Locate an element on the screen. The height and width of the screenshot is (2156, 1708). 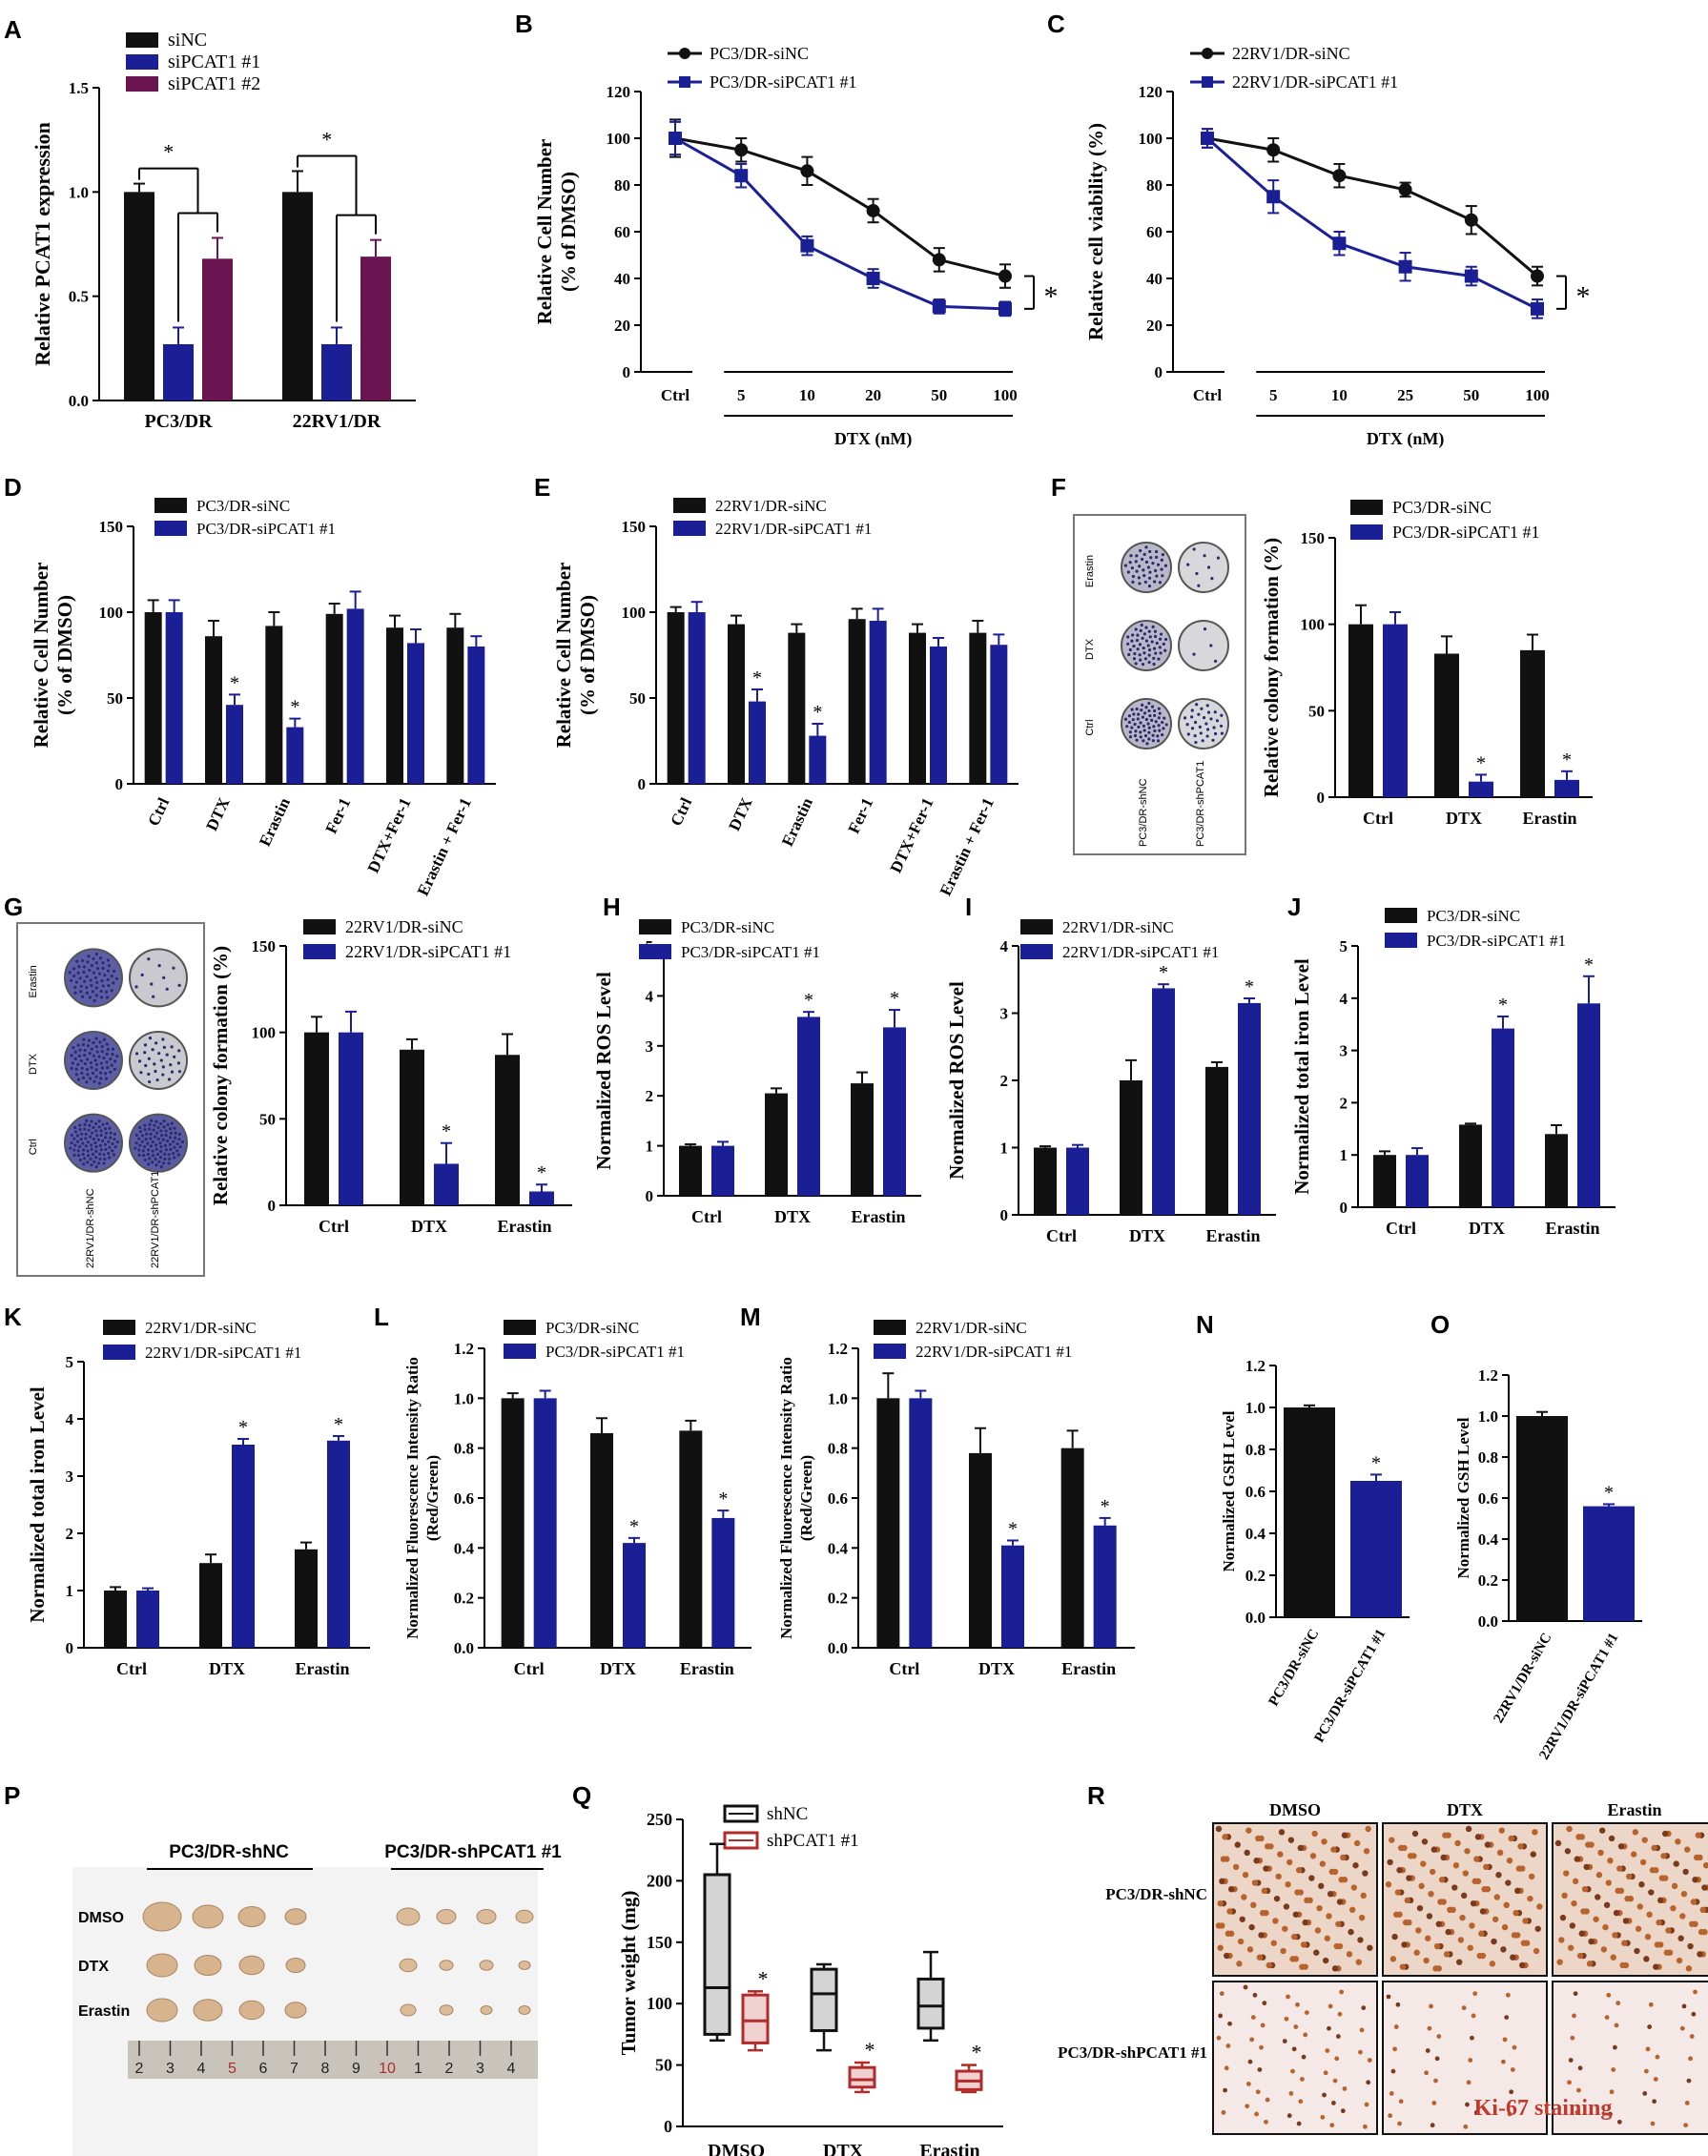
y-tick-label: 0 is located at coordinates (650, 1196).